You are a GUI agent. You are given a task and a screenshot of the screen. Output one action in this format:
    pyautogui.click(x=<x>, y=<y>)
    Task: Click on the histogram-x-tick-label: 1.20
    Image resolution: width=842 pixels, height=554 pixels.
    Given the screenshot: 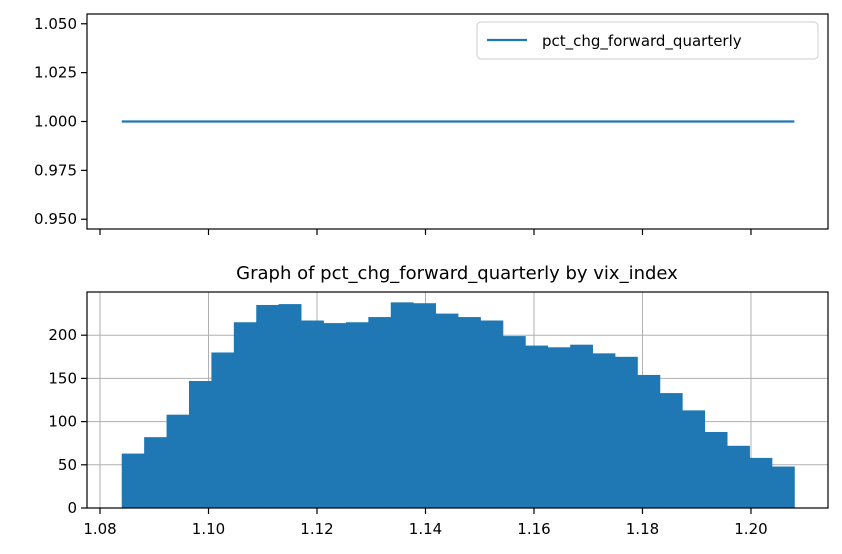 What is the action you would take?
    pyautogui.click(x=750, y=529)
    